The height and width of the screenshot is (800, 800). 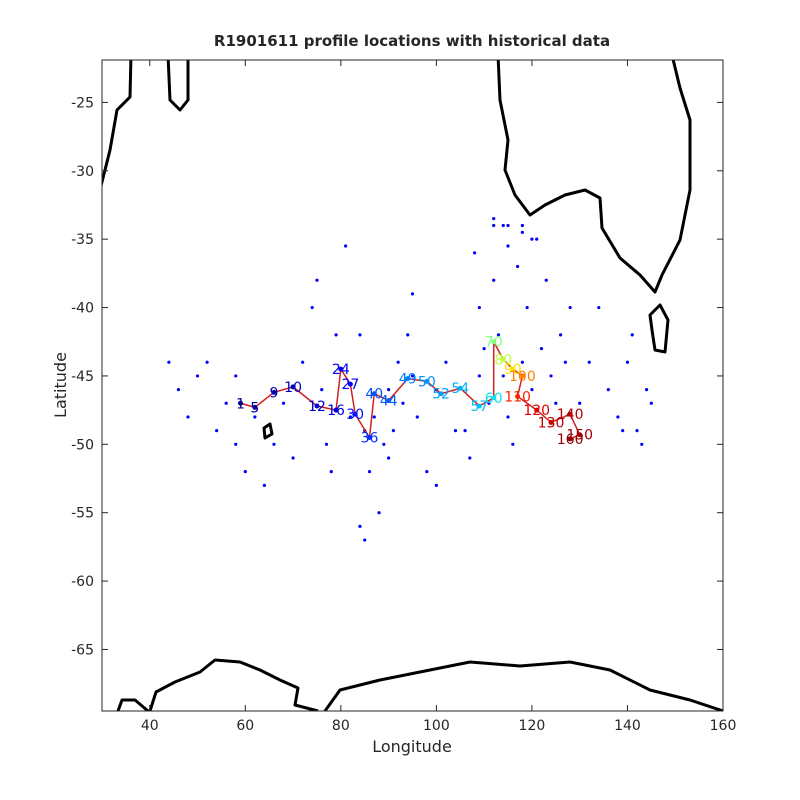 I want to click on profile-label: 5, so click(x=254, y=408).